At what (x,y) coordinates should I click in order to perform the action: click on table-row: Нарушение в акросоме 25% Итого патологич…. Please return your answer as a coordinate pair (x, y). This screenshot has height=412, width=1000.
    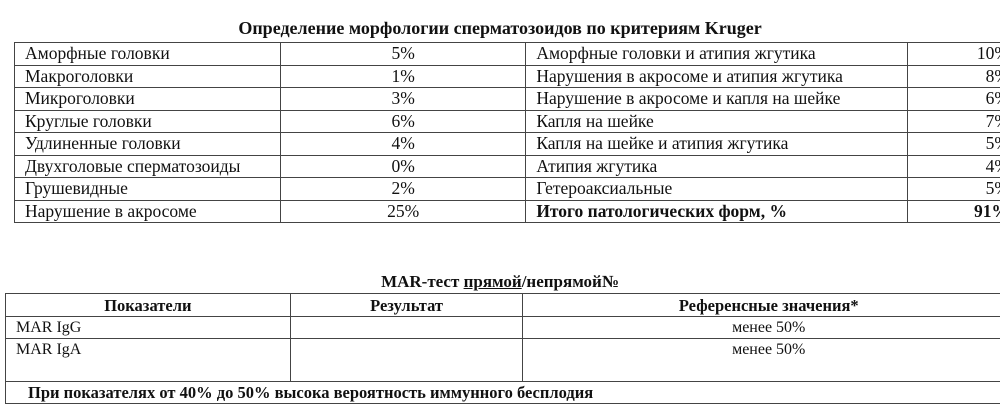
    Looking at the image, I should click on (507, 211).